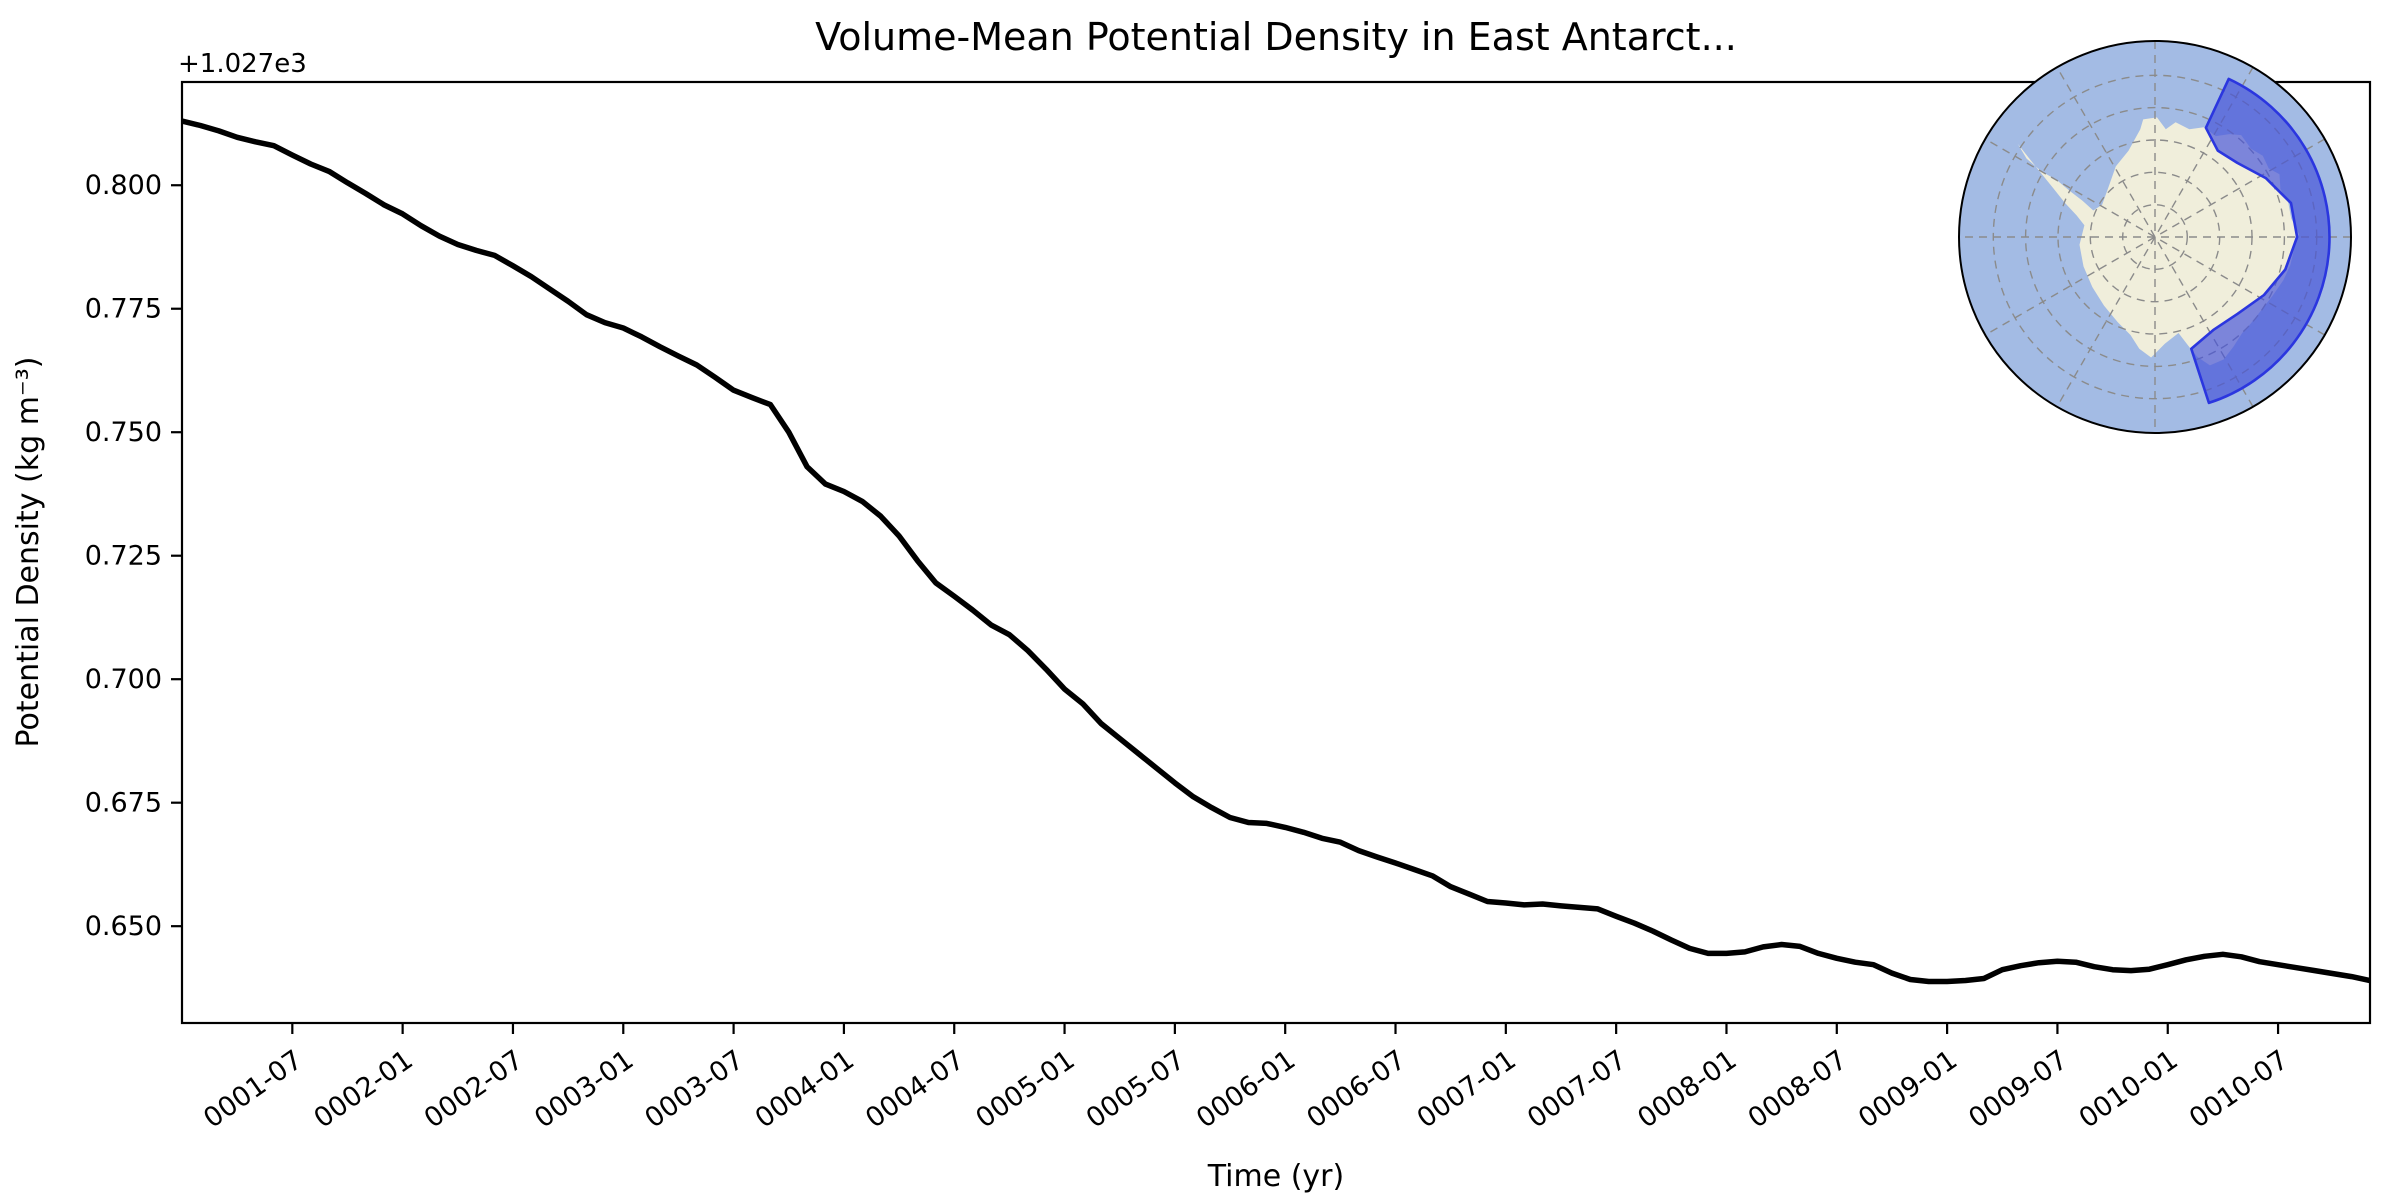  What do you see at coordinates (1577, 1089) in the screenshot?
I see `x-tick-label: 0007-07` at bounding box center [1577, 1089].